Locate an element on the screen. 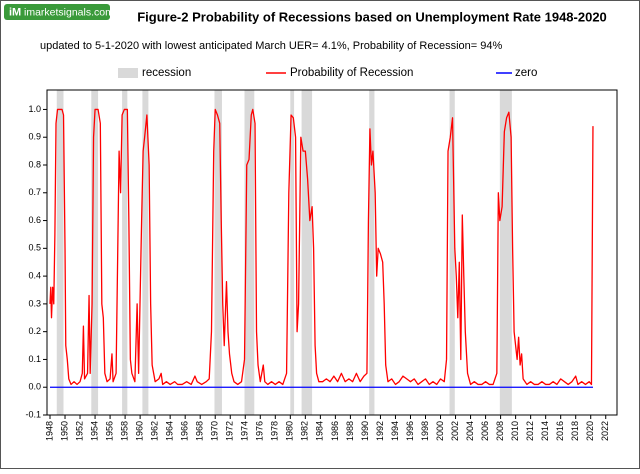 The height and width of the screenshot is (474, 640). x-tick-label: 2012 is located at coordinates (530, 431).